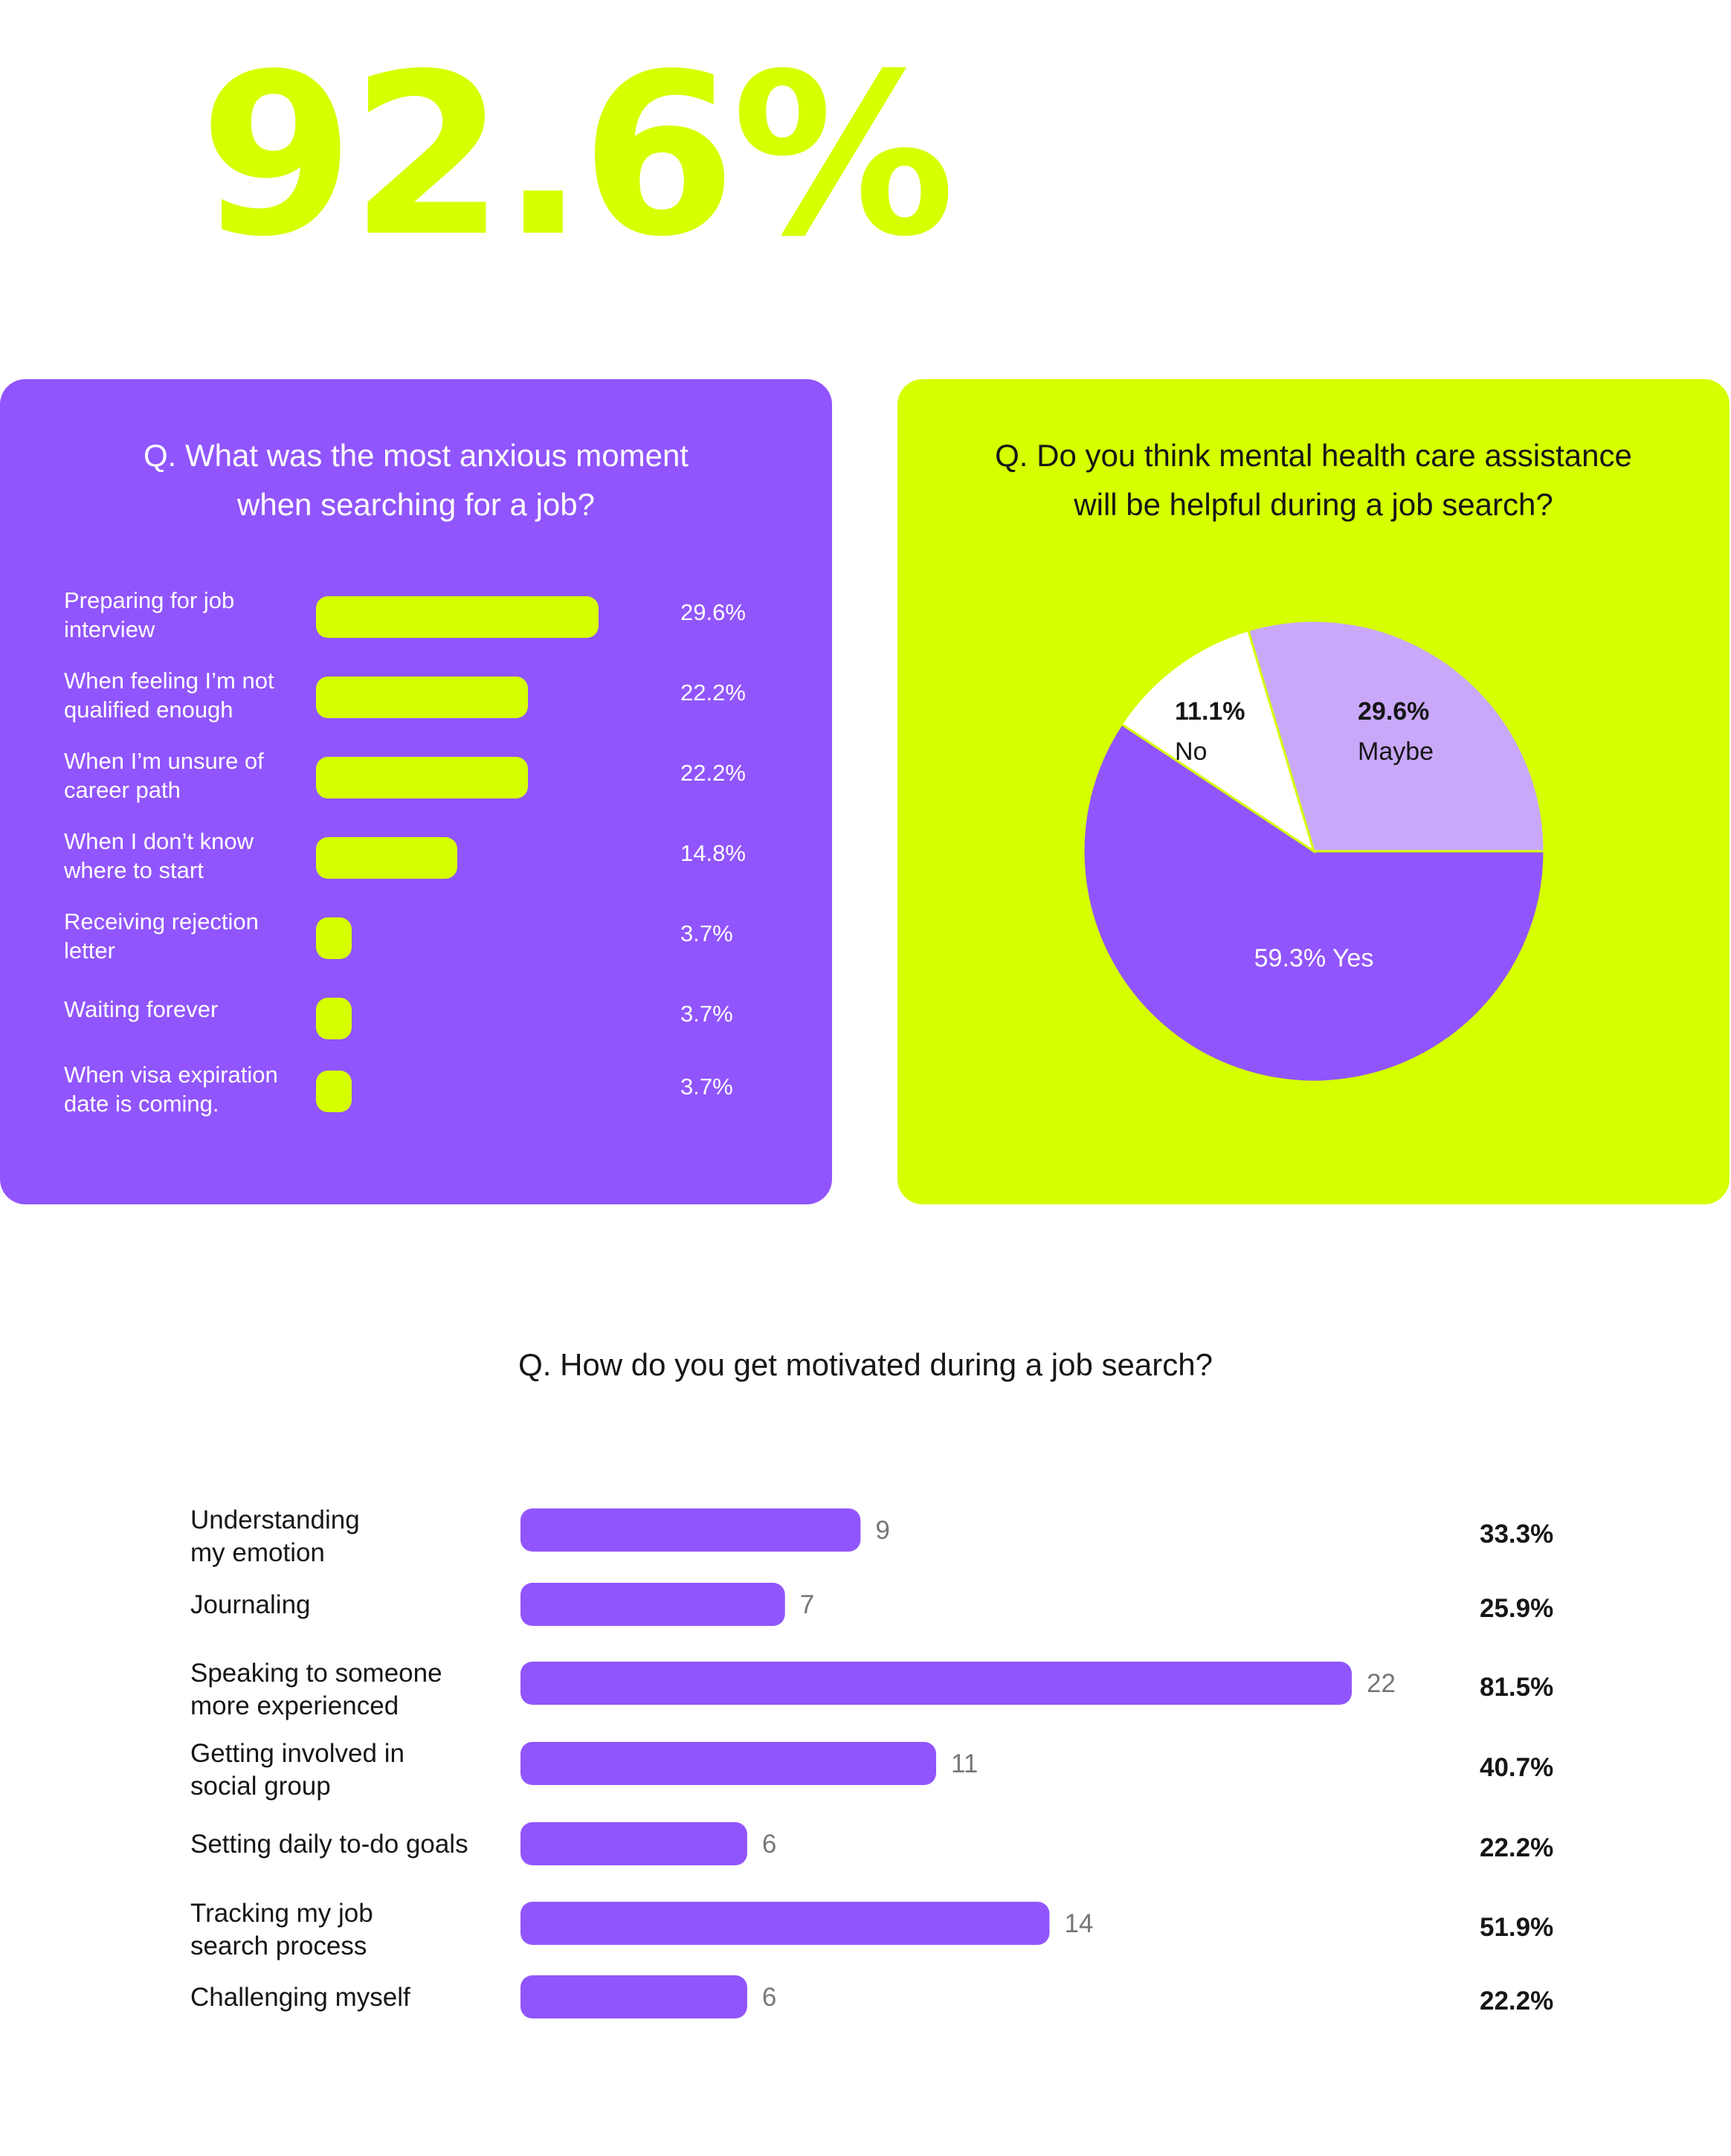 The image size is (1731, 2156). What do you see at coordinates (169, 681) in the screenshot?
I see `anxious-category-label-2-line-1: When feeling I’m not` at bounding box center [169, 681].